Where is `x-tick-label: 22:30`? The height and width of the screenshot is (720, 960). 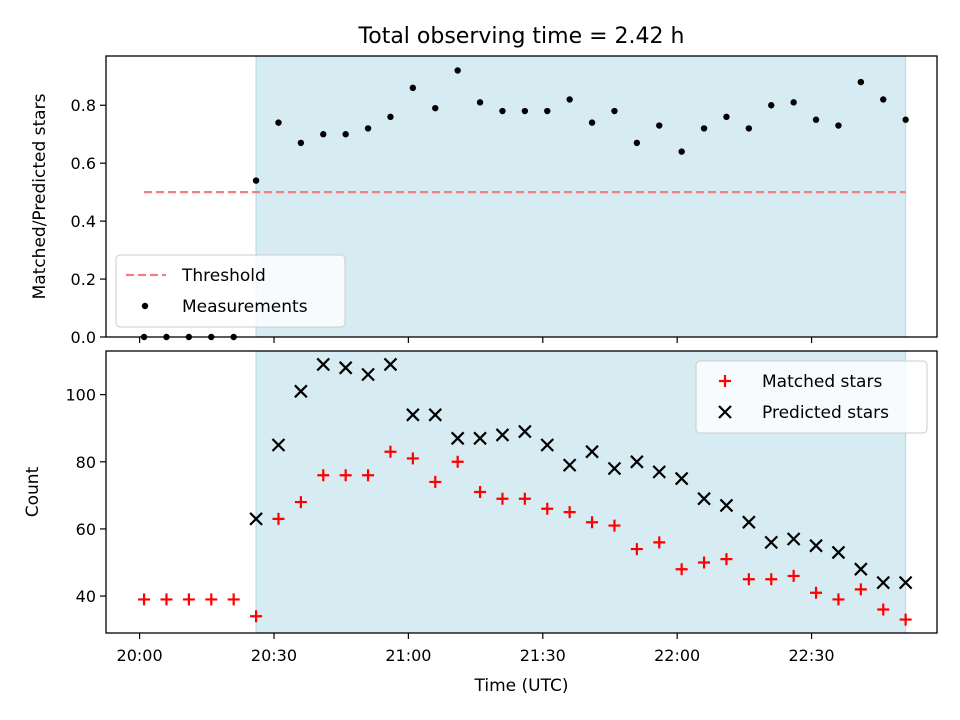 x-tick-label: 22:30 is located at coordinates (812, 655).